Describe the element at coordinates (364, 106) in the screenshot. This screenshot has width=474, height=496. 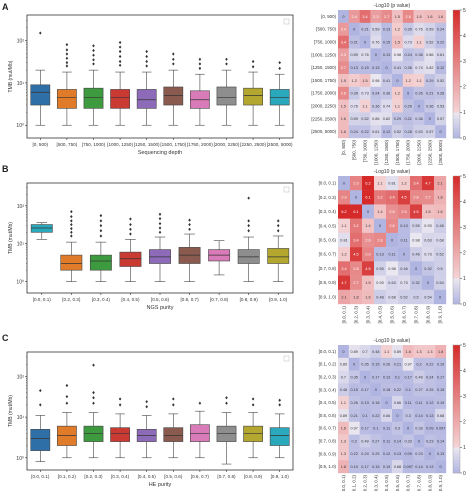
I see `heatmap-value: 1.1` at that location.